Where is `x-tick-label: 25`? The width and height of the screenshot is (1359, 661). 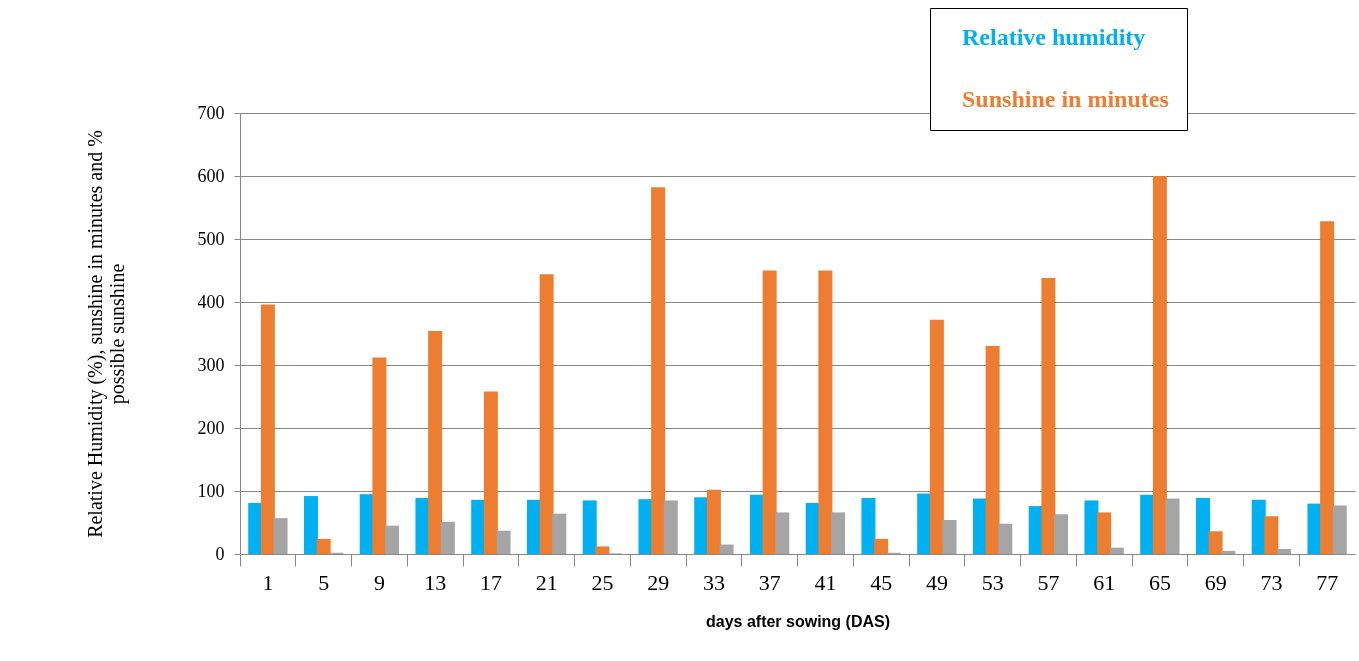 x-tick-label: 25 is located at coordinates (602, 582).